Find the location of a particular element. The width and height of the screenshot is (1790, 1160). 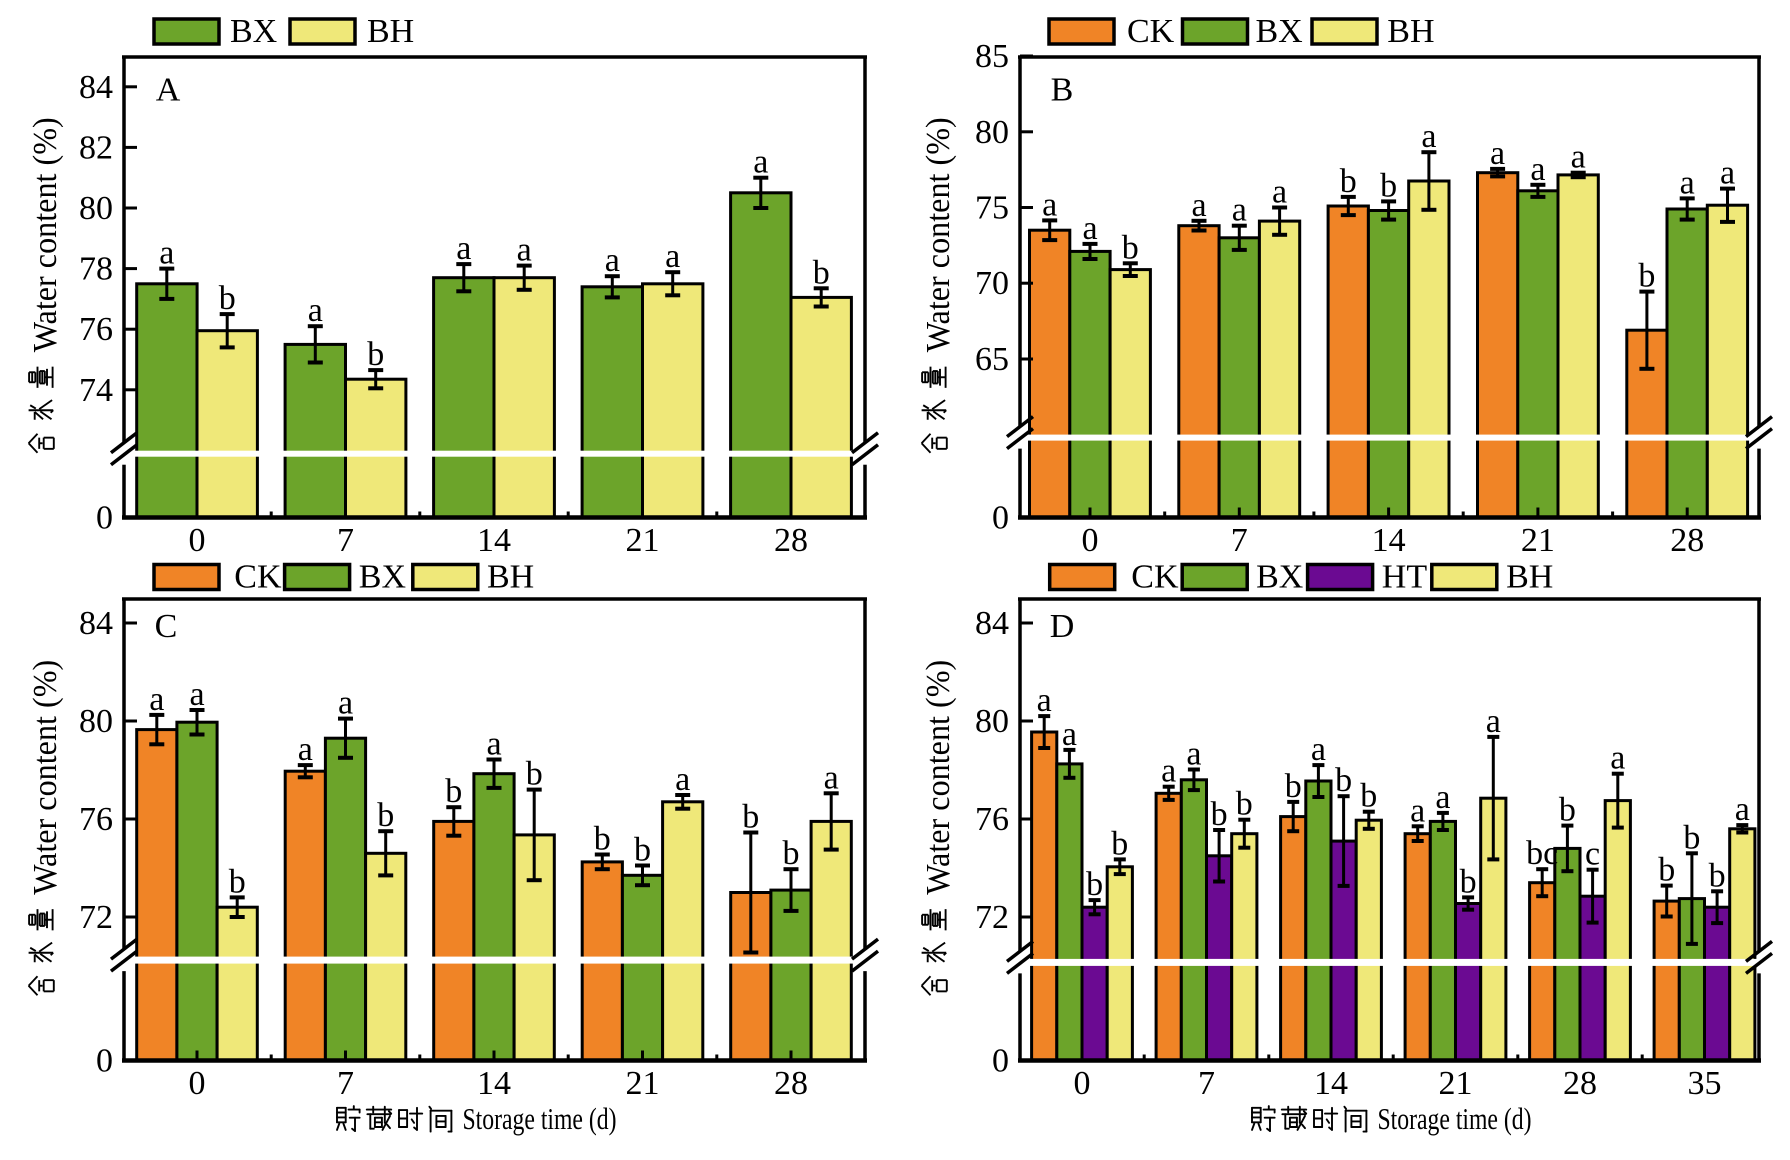

svg-text: C is located at coordinates (166, 626).